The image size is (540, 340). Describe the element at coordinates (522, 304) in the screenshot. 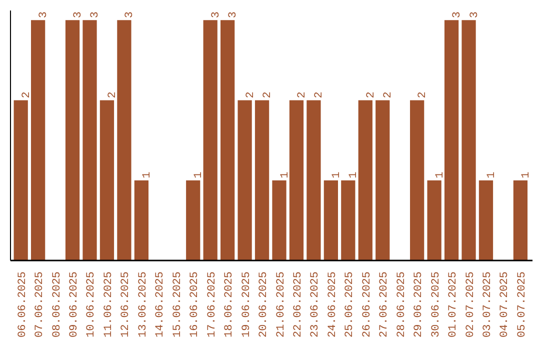

I see `x-tick-label: 05.07.2025` at that location.